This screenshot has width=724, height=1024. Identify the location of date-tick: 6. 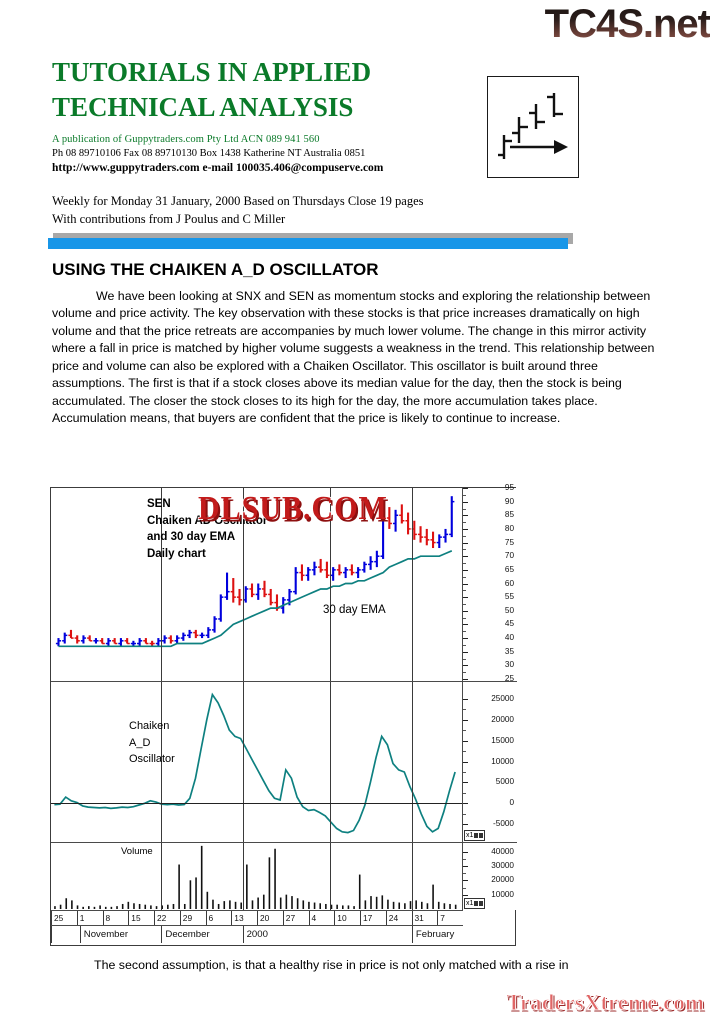
(218, 918).